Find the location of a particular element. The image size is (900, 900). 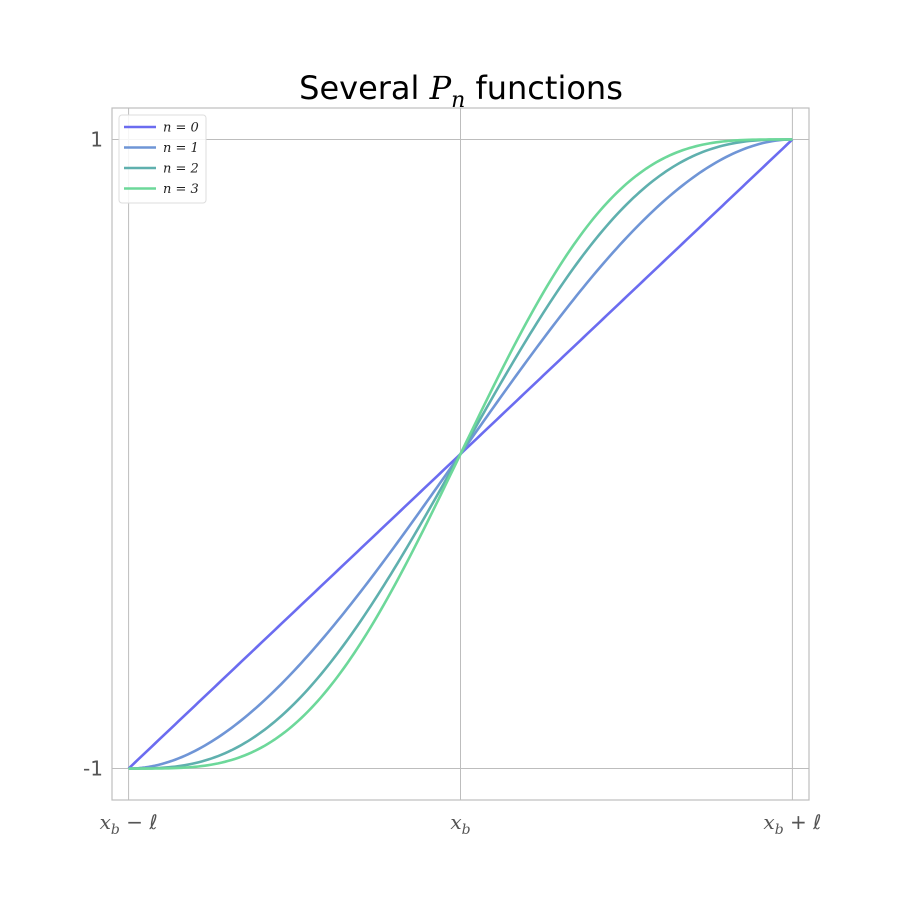

x-tick-label-1: xb is located at coordinates (460, 824).